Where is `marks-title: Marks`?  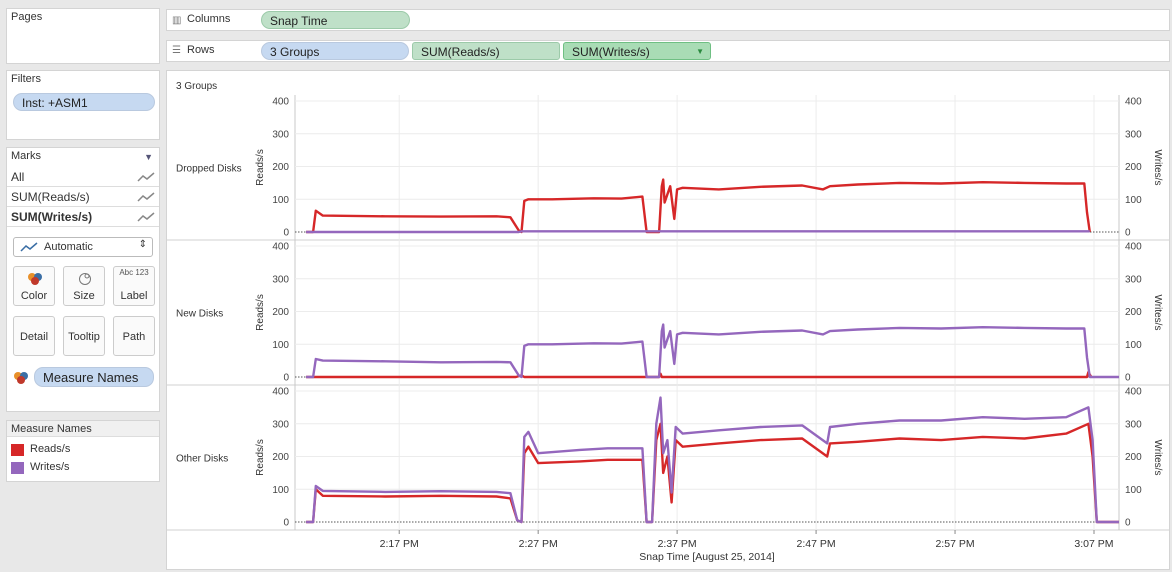 marks-title: Marks is located at coordinates (26, 156).